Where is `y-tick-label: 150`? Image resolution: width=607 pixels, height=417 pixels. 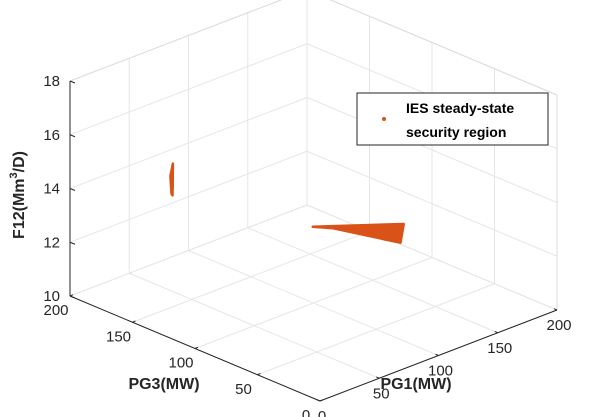 y-tick-label: 150 is located at coordinates (118, 336).